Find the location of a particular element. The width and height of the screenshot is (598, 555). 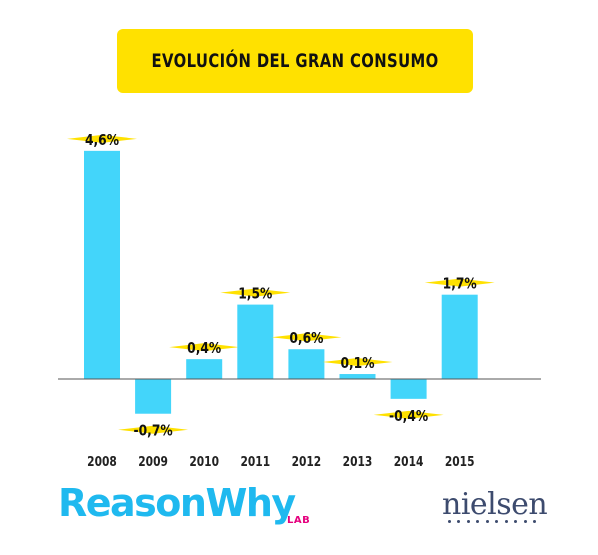

bar-2012 is located at coordinates (306, 364).